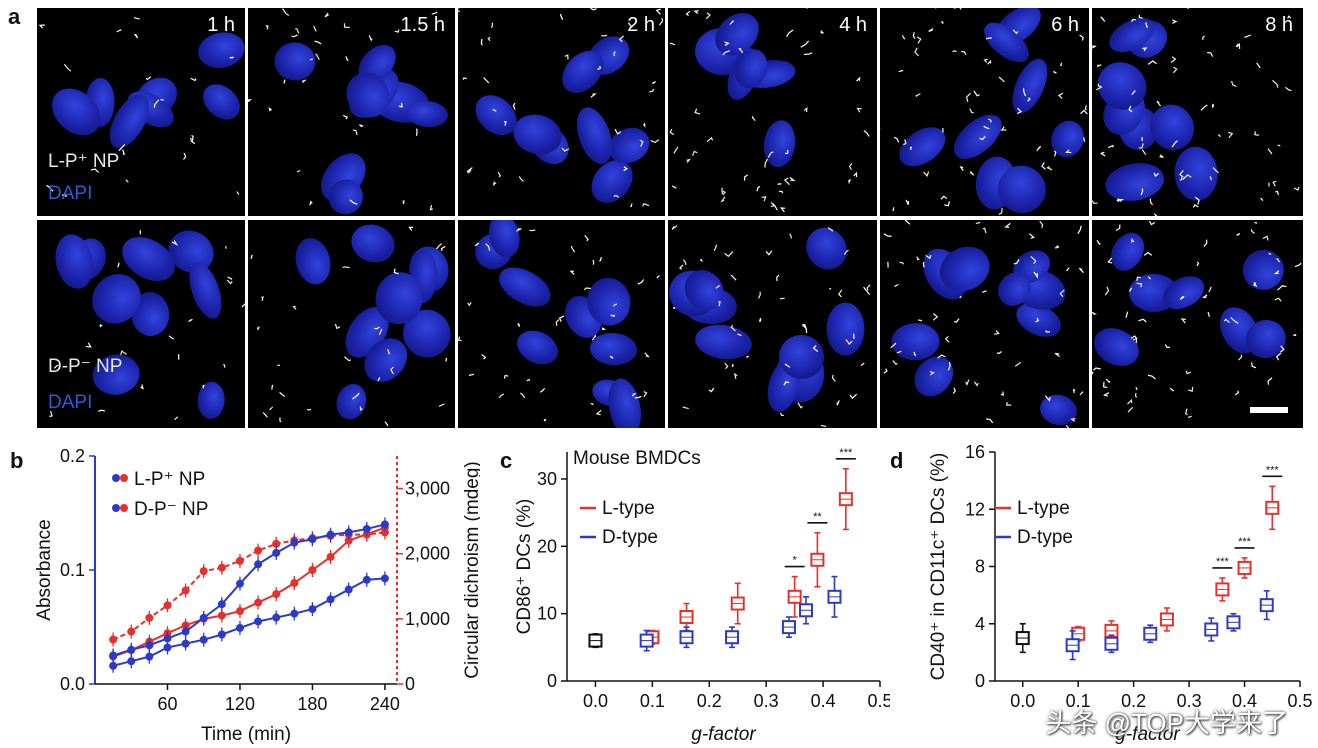 The height and width of the screenshot is (748, 1318). What do you see at coordinates (766, 701) in the screenshot?
I see `x-tick-label: 0.3` at bounding box center [766, 701].